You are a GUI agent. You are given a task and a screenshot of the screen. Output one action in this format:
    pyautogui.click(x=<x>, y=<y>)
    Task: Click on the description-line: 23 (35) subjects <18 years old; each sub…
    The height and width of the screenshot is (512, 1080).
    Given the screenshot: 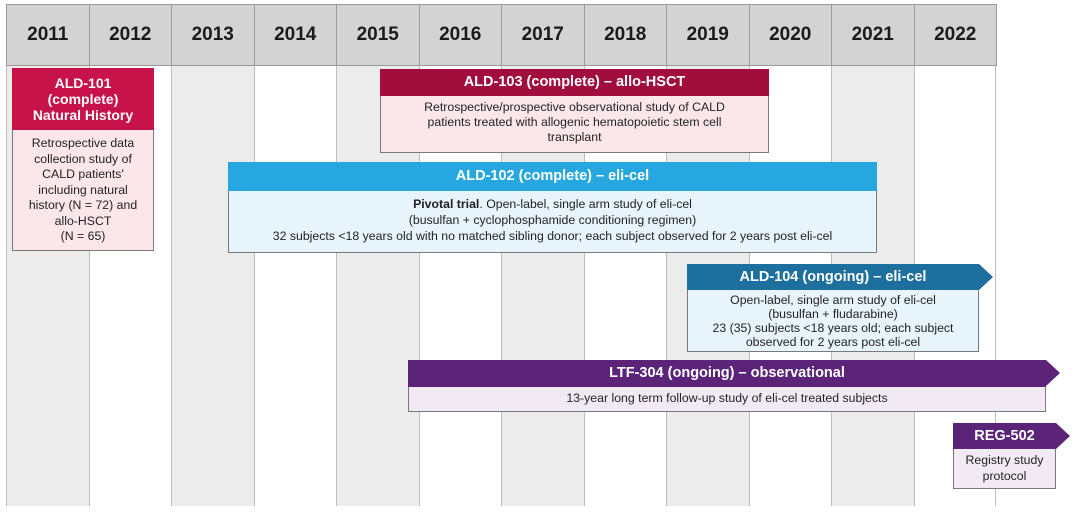 What is the action you would take?
    pyautogui.click(x=833, y=328)
    